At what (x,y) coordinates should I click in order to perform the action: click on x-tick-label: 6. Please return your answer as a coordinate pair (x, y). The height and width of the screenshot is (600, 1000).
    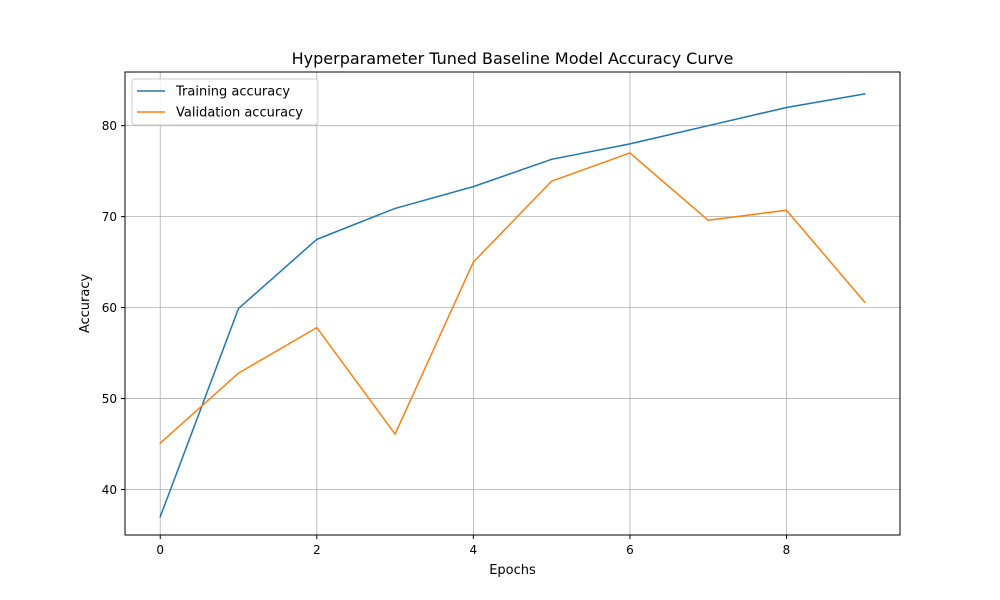
    Looking at the image, I should click on (630, 550).